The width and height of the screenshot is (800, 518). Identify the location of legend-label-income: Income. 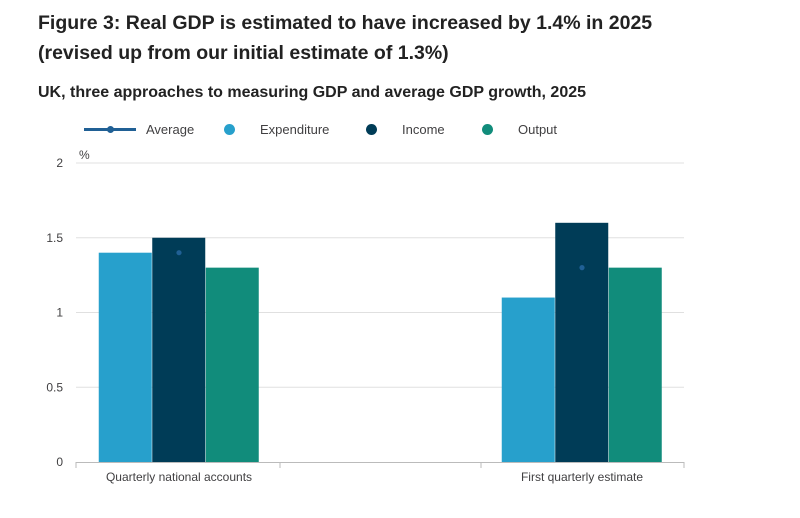
(423, 129).